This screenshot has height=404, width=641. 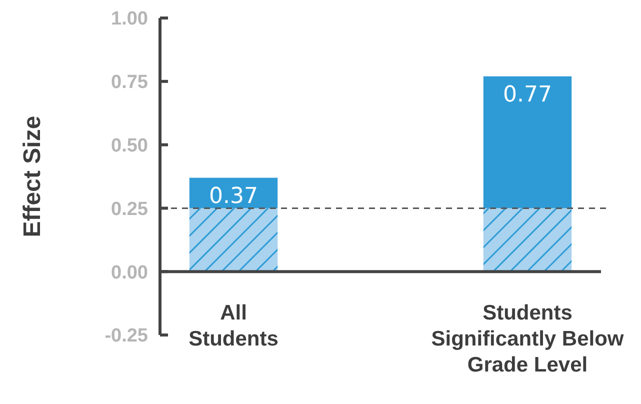 What do you see at coordinates (129, 19) in the screenshot?
I see `y-tick-label: 1.00` at bounding box center [129, 19].